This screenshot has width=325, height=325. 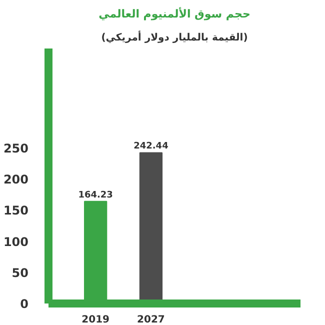 I want to click on data-label: 242.44, so click(x=151, y=147).